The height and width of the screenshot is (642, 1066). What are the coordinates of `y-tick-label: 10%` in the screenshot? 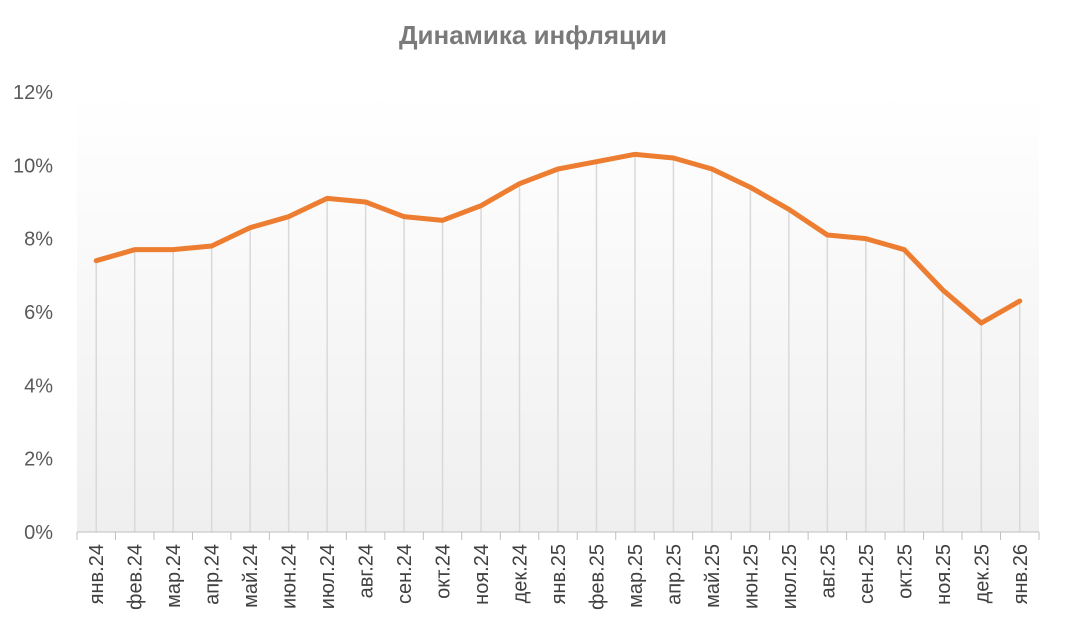 It's located at (33, 166).